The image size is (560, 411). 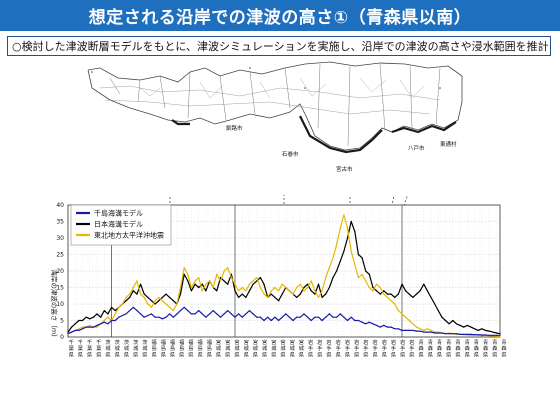 I want to click on x-tick-label: 宮城県, so click(x=219, y=348).